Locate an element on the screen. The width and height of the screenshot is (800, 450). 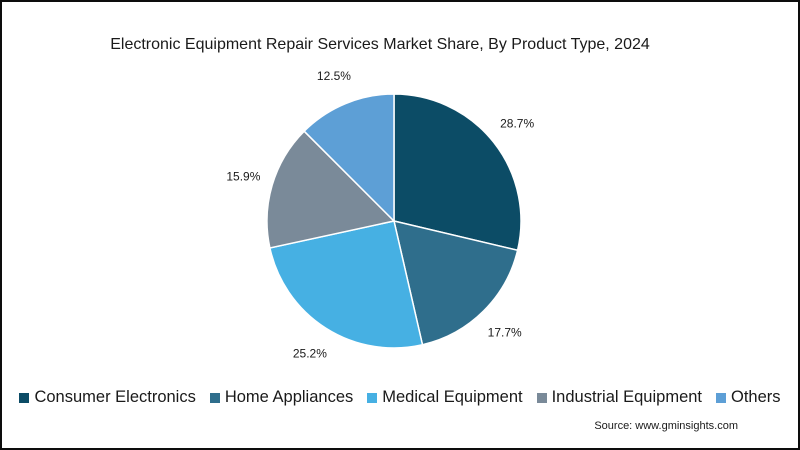
pie-slice-medical-equipment is located at coordinates (346, 284).